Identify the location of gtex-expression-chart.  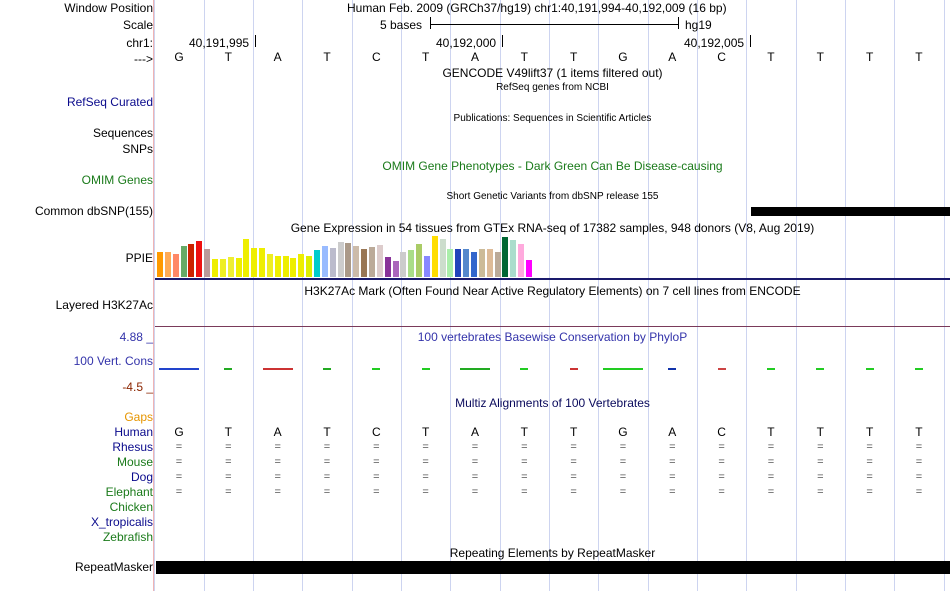
(347, 256).